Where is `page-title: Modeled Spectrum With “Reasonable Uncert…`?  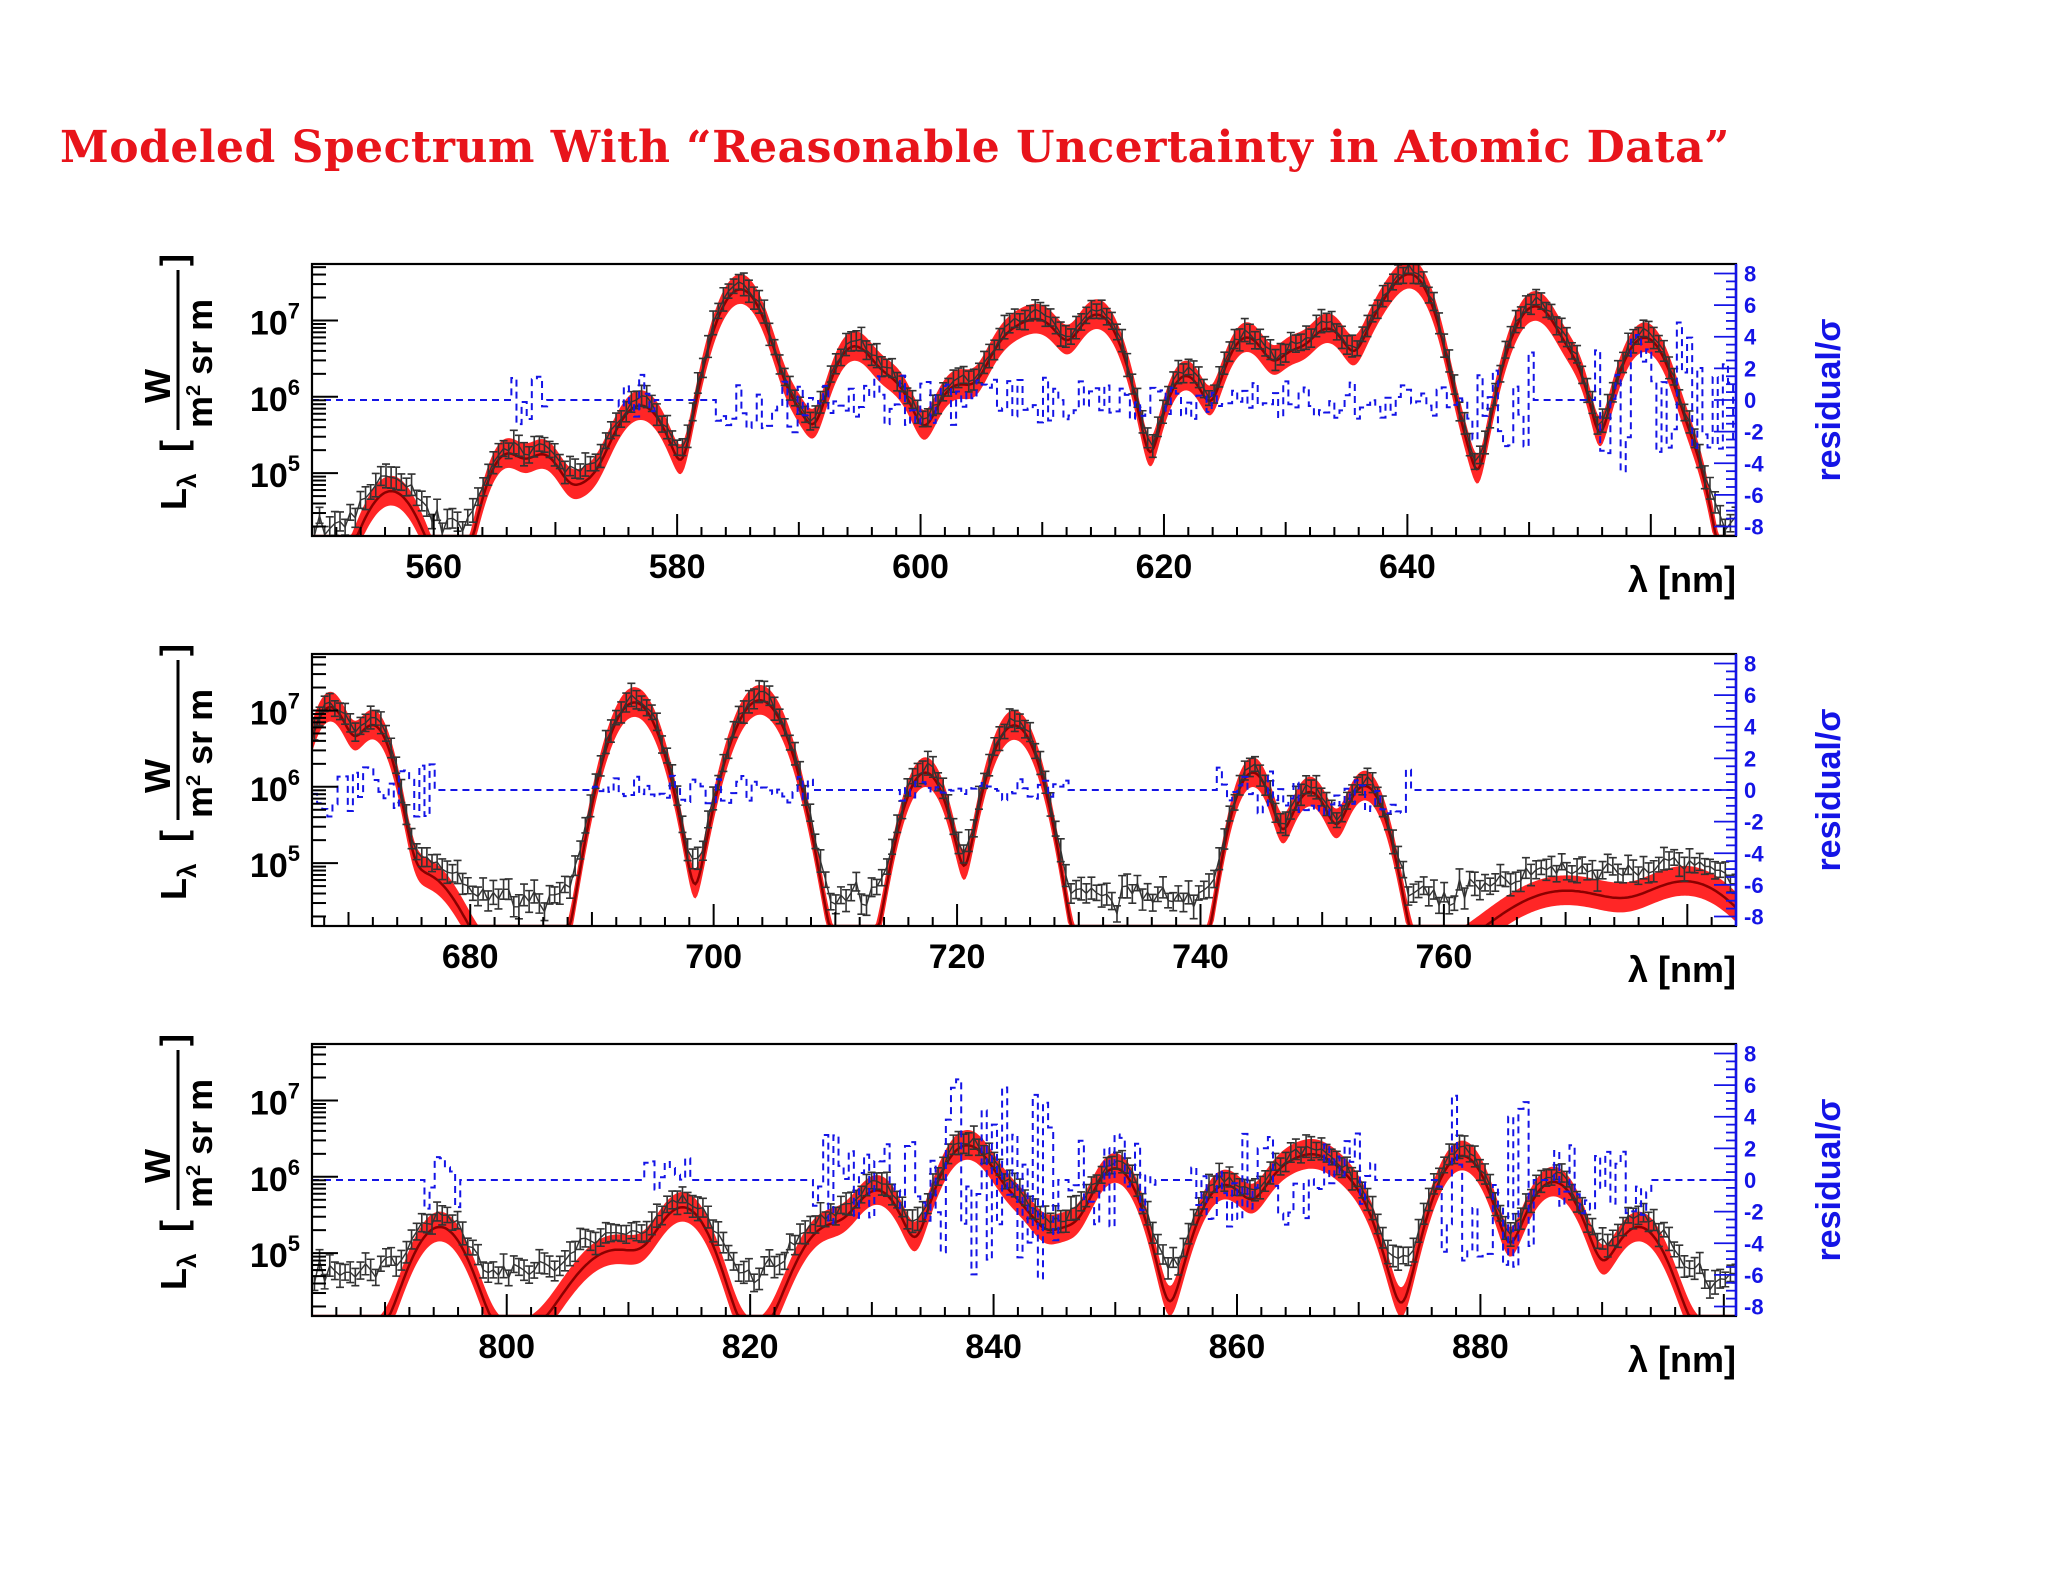
page-title: Modeled Spectrum With “Reasonable Uncert… is located at coordinates (895, 147).